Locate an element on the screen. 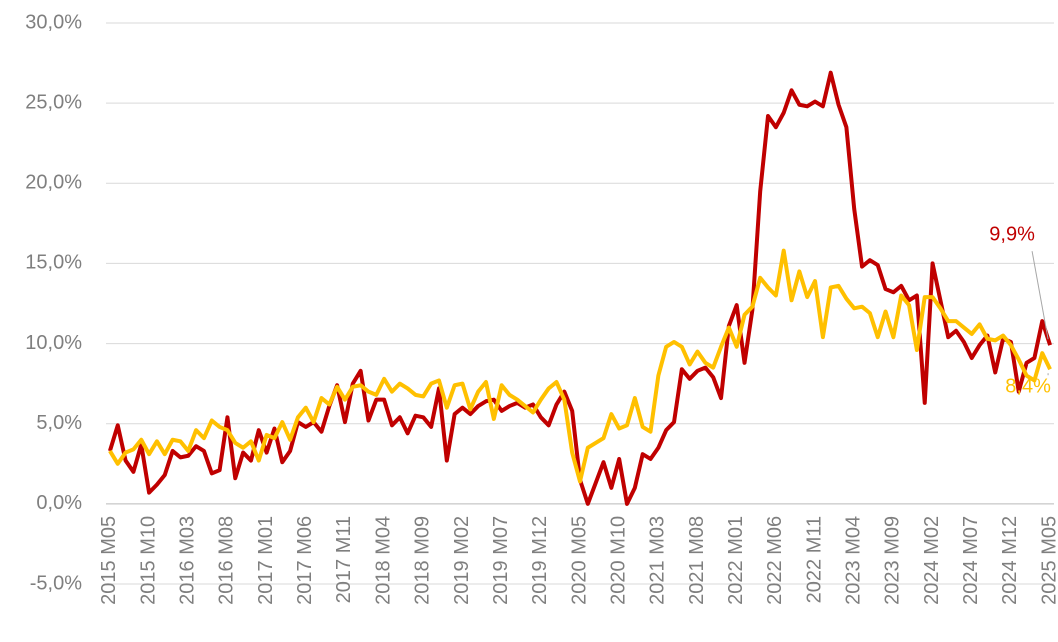  x-tick-label: 2025 M05 is located at coordinates (1048, 560).